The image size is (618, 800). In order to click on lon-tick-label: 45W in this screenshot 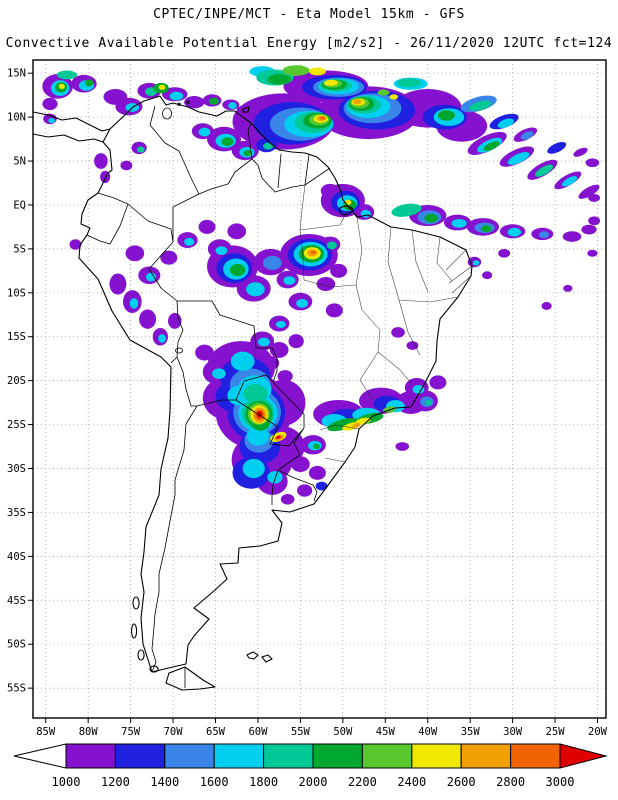, I will do `click(386, 732)`.